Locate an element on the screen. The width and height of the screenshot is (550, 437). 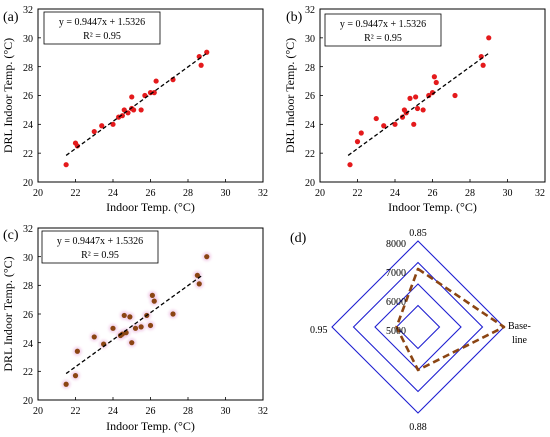
panel-c-xtick: 24 is located at coordinates (113, 411).